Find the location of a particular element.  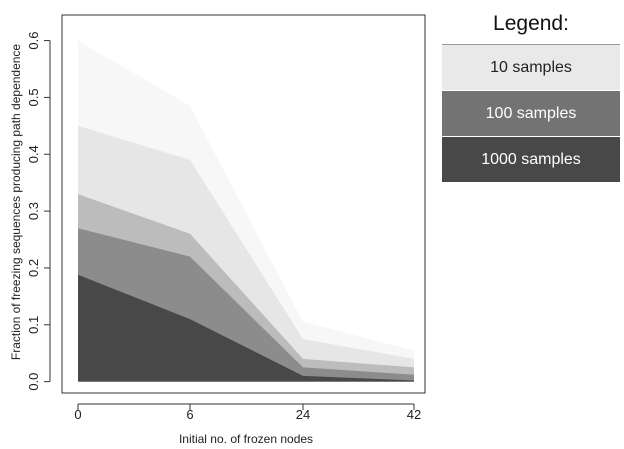

legend-item-10-samples: 10 samples is located at coordinates (531, 67).